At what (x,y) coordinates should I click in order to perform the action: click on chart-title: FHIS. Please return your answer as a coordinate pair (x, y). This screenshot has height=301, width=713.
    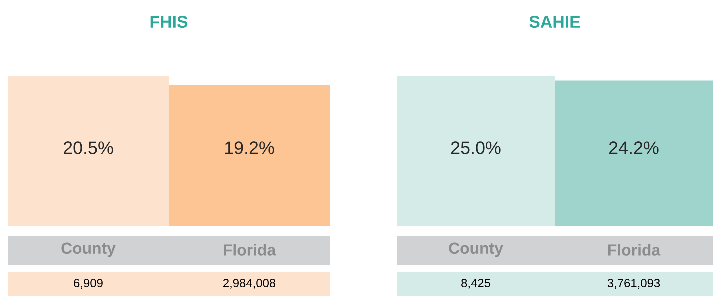
    Looking at the image, I should click on (169, 22).